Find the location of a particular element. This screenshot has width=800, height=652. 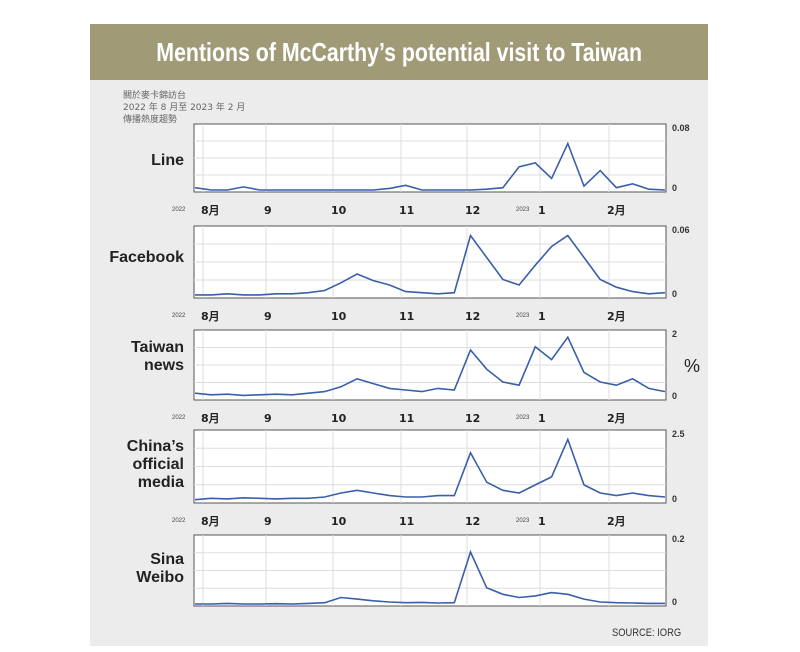

platform-label-taiwan-news: Taiwan news is located at coordinates (157, 356).